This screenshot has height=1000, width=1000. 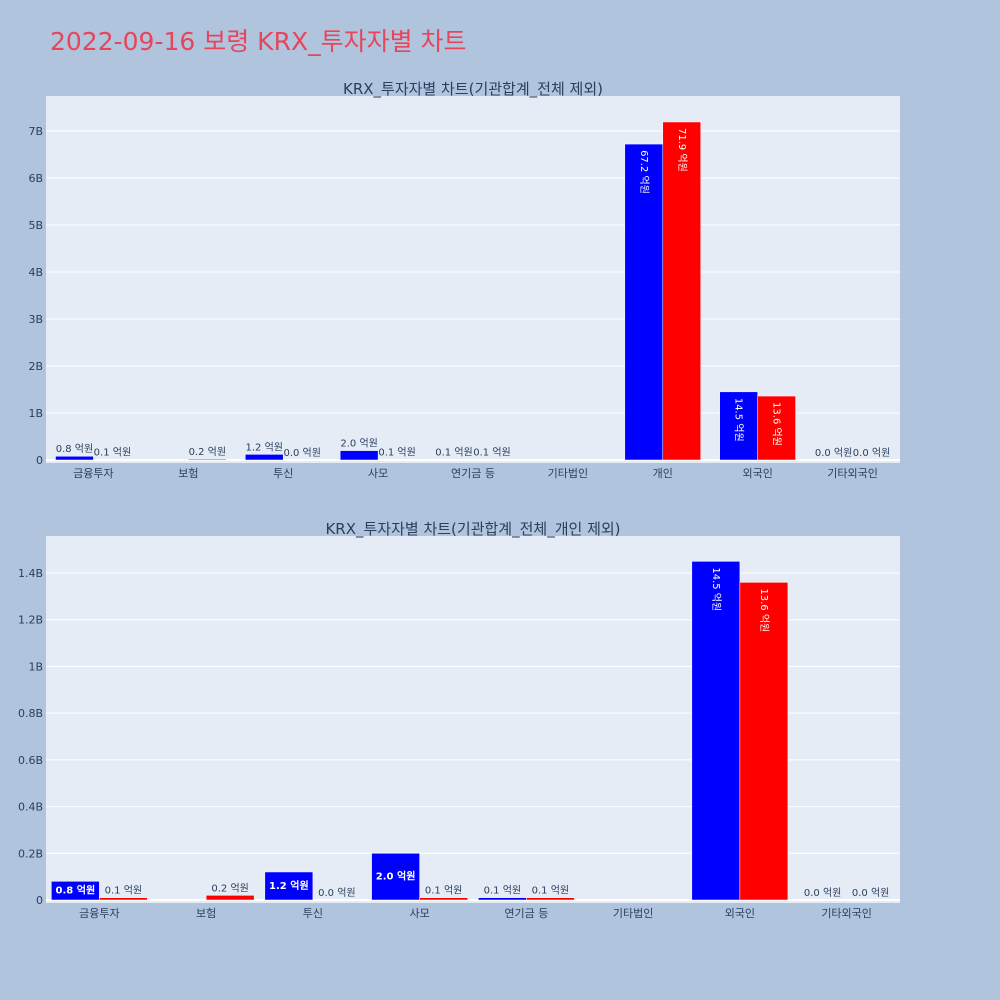 I want to click on y-tick-label: 5B, so click(x=35, y=225).